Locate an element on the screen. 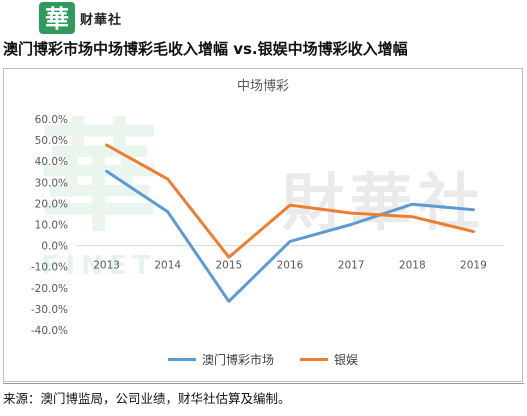  svg-text: 華 is located at coordinates (57, 18).